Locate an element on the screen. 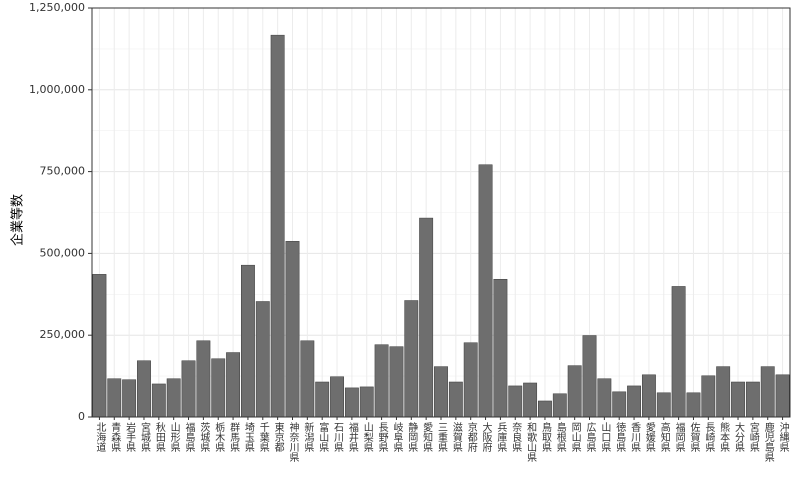 Image resolution: width=800 pixels, height=500 pixels. x-tick-label: 神奈川県 is located at coordinates (293, 442).